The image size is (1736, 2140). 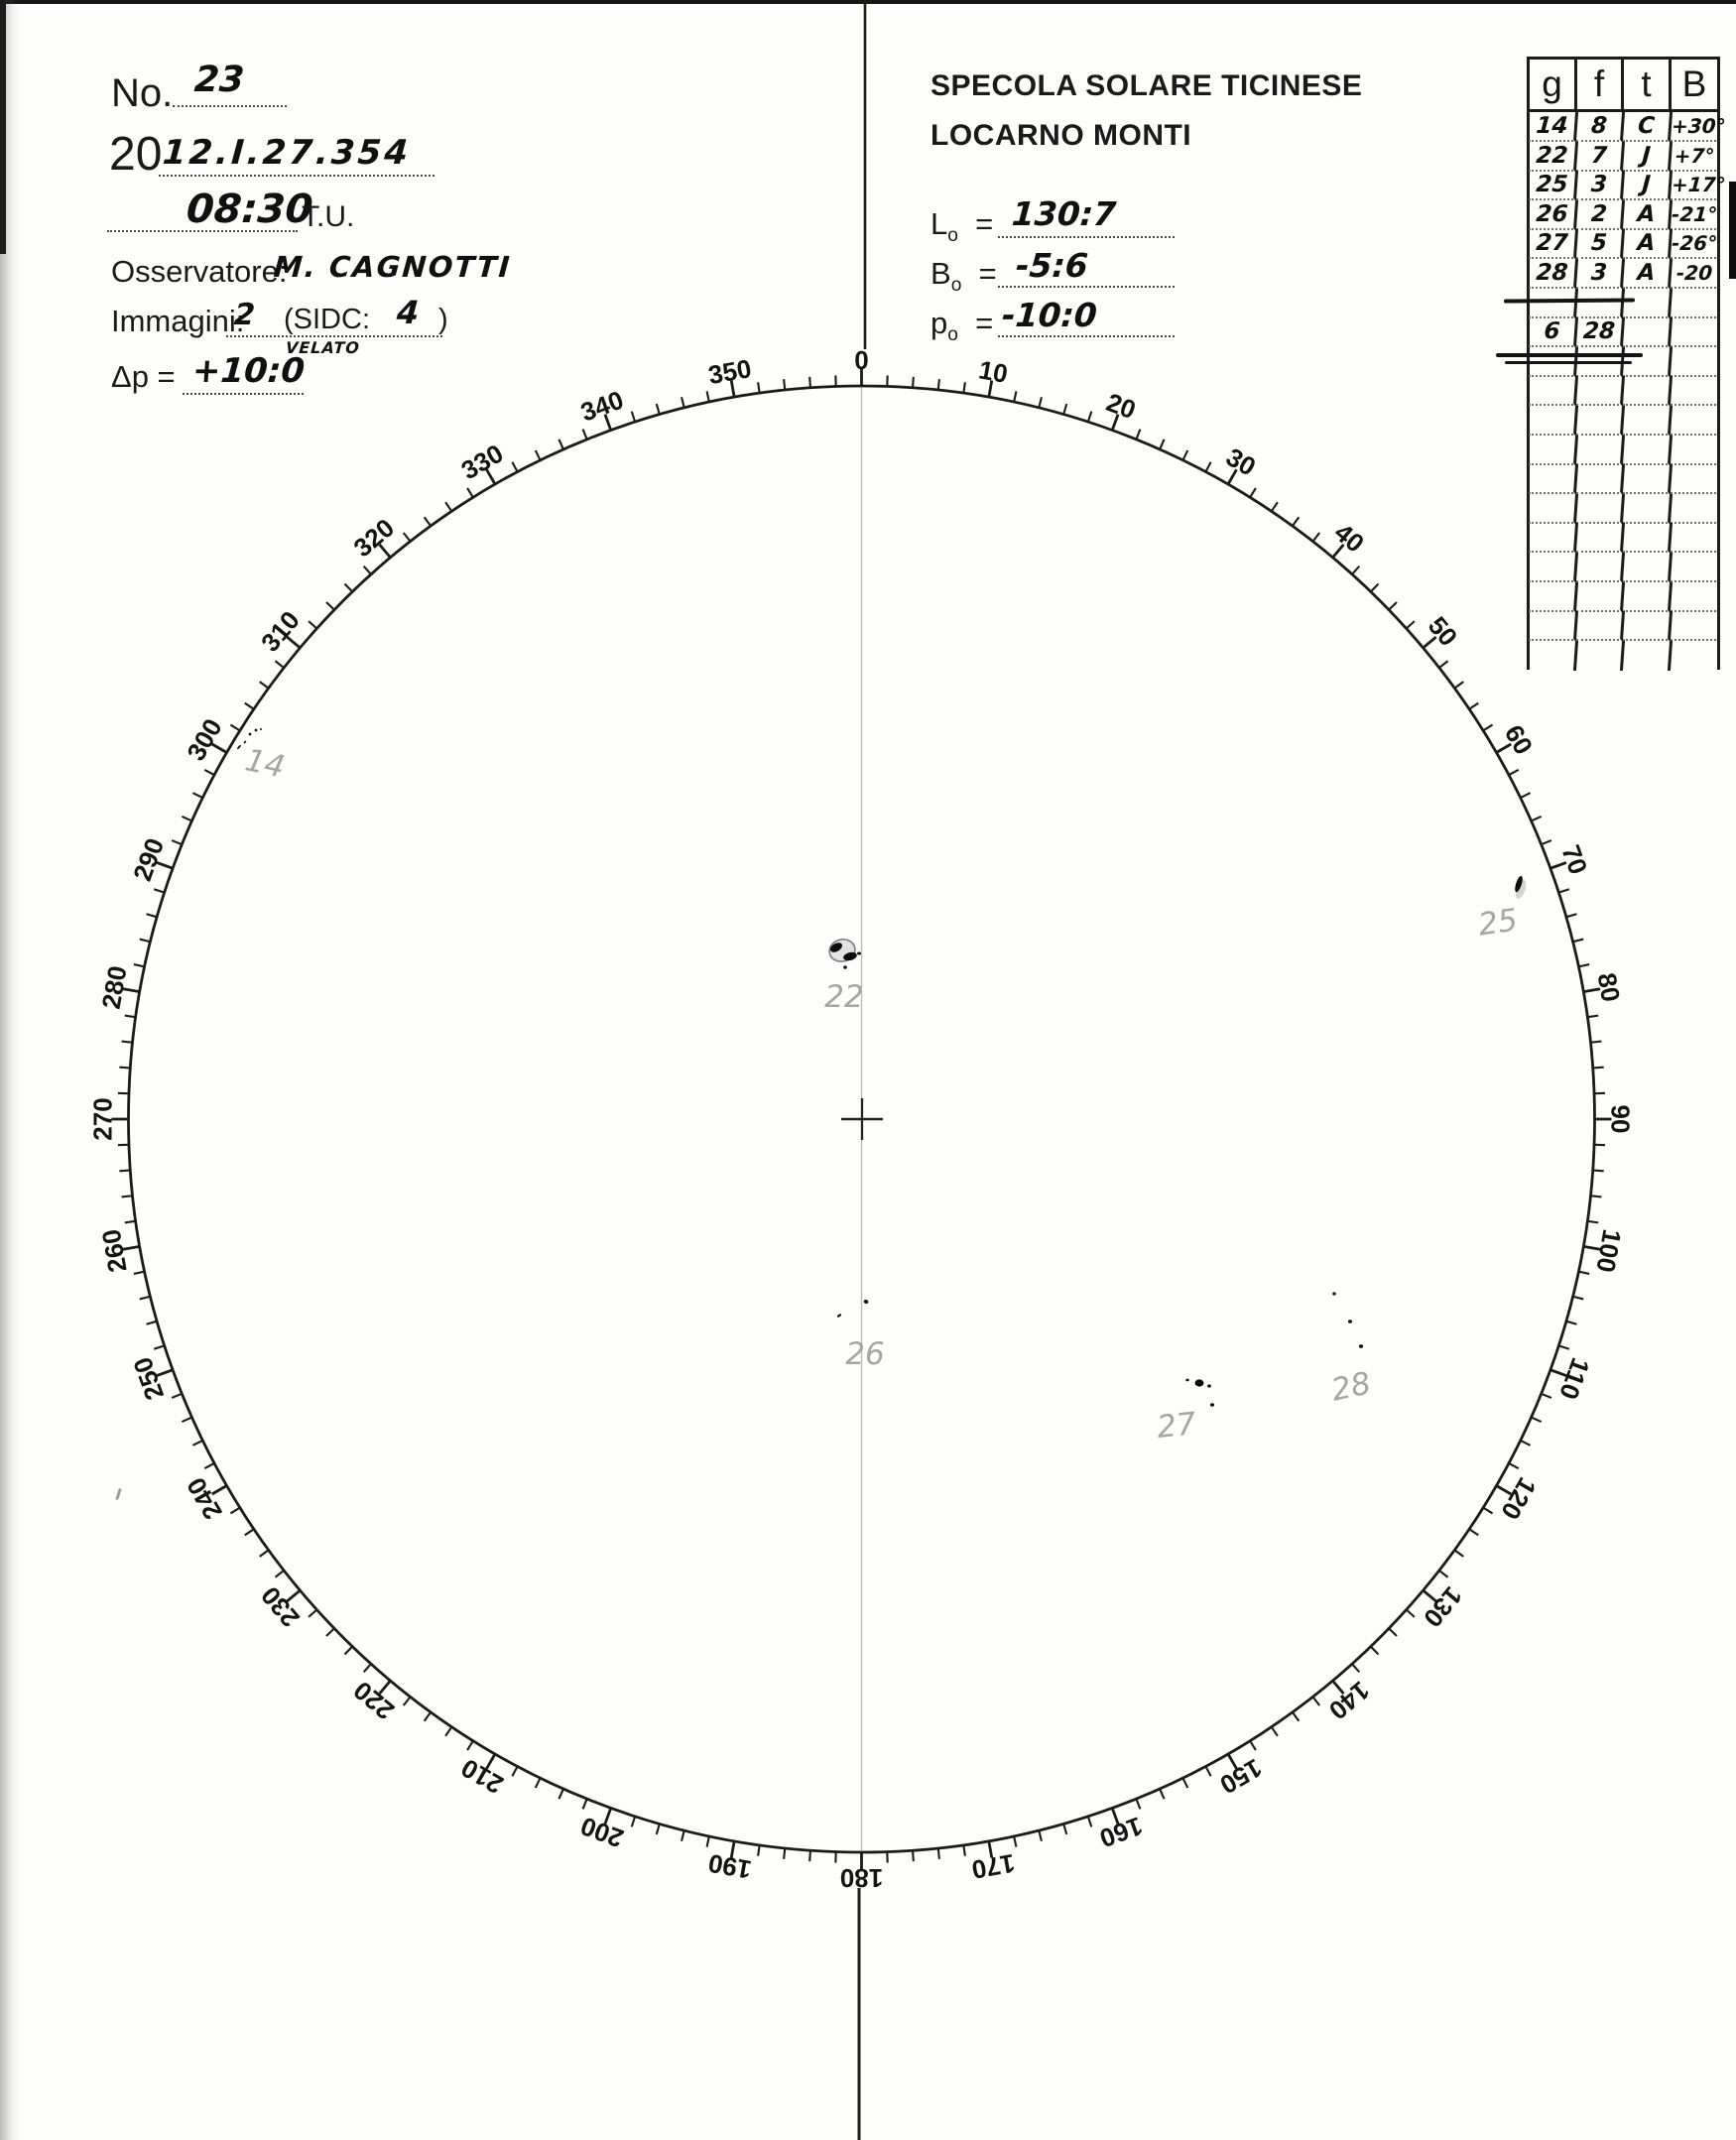 I want to click on group-label-26: 26, so click(x=864, y=1354).